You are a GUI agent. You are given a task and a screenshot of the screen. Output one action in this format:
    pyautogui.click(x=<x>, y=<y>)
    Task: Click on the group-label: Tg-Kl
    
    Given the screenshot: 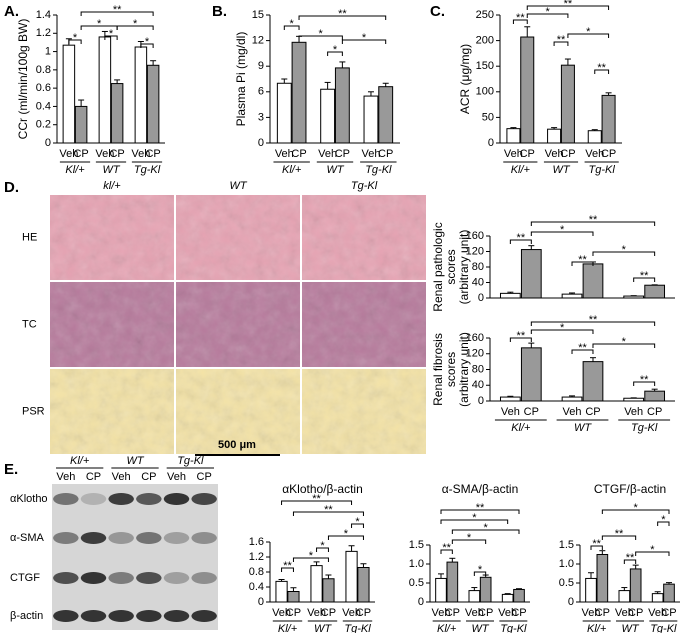 What is the action you would take?
    pyautogui.click(x=602, y=170)
    